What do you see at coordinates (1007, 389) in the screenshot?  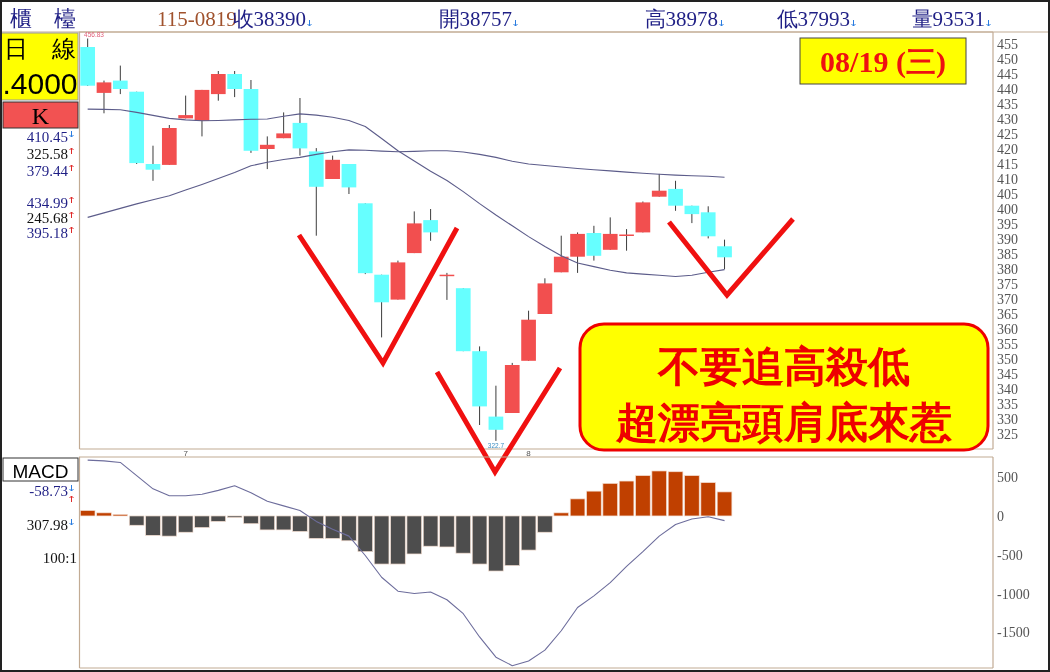 I see `y-tick-label: 340` at bounding box center [1007, 389].